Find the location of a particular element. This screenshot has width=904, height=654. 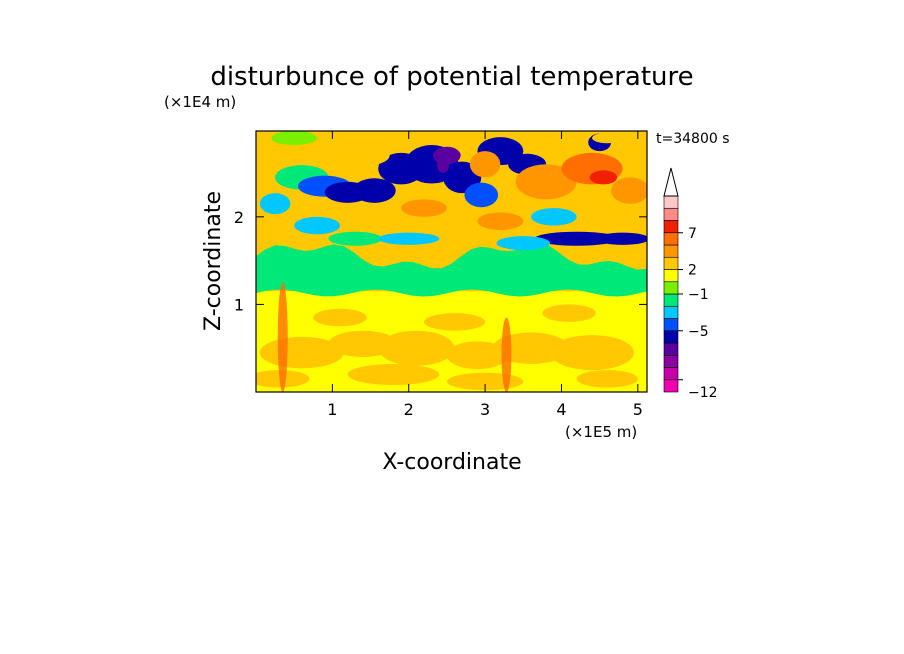

x-axis-label: X-coordinate is located at coordinates (451, 462).